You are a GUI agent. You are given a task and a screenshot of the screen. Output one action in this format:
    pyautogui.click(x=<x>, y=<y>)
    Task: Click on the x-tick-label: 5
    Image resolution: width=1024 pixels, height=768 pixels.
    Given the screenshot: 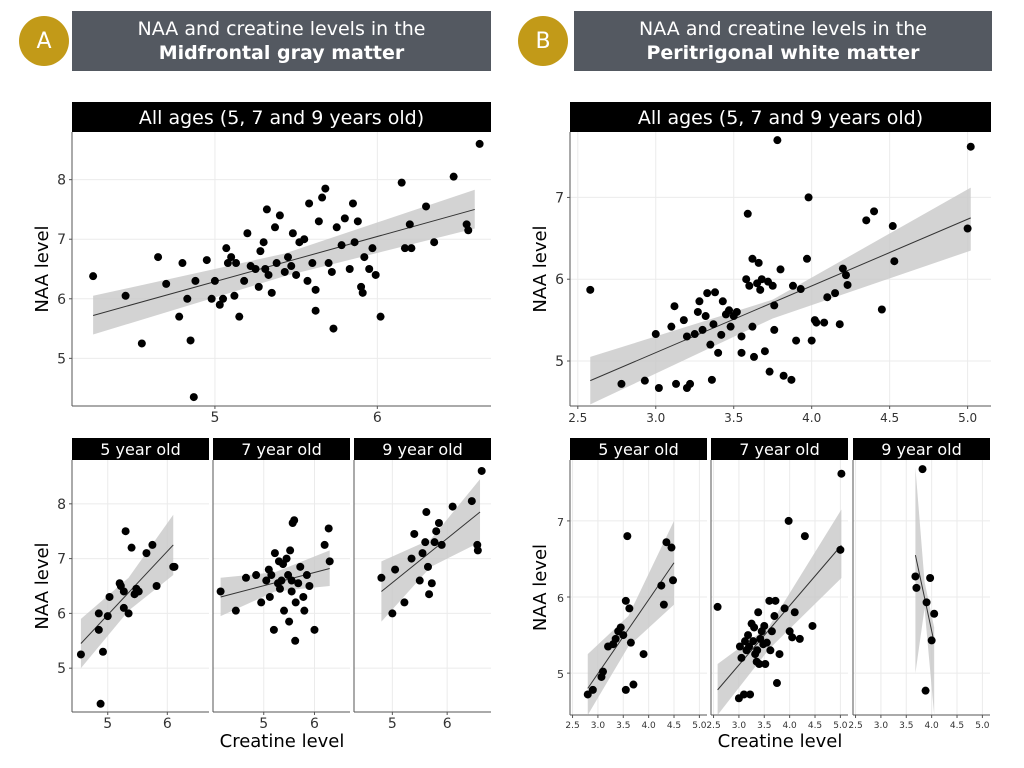 What is the action you would take?
    pyautogui.click(x=214, y=418)
    